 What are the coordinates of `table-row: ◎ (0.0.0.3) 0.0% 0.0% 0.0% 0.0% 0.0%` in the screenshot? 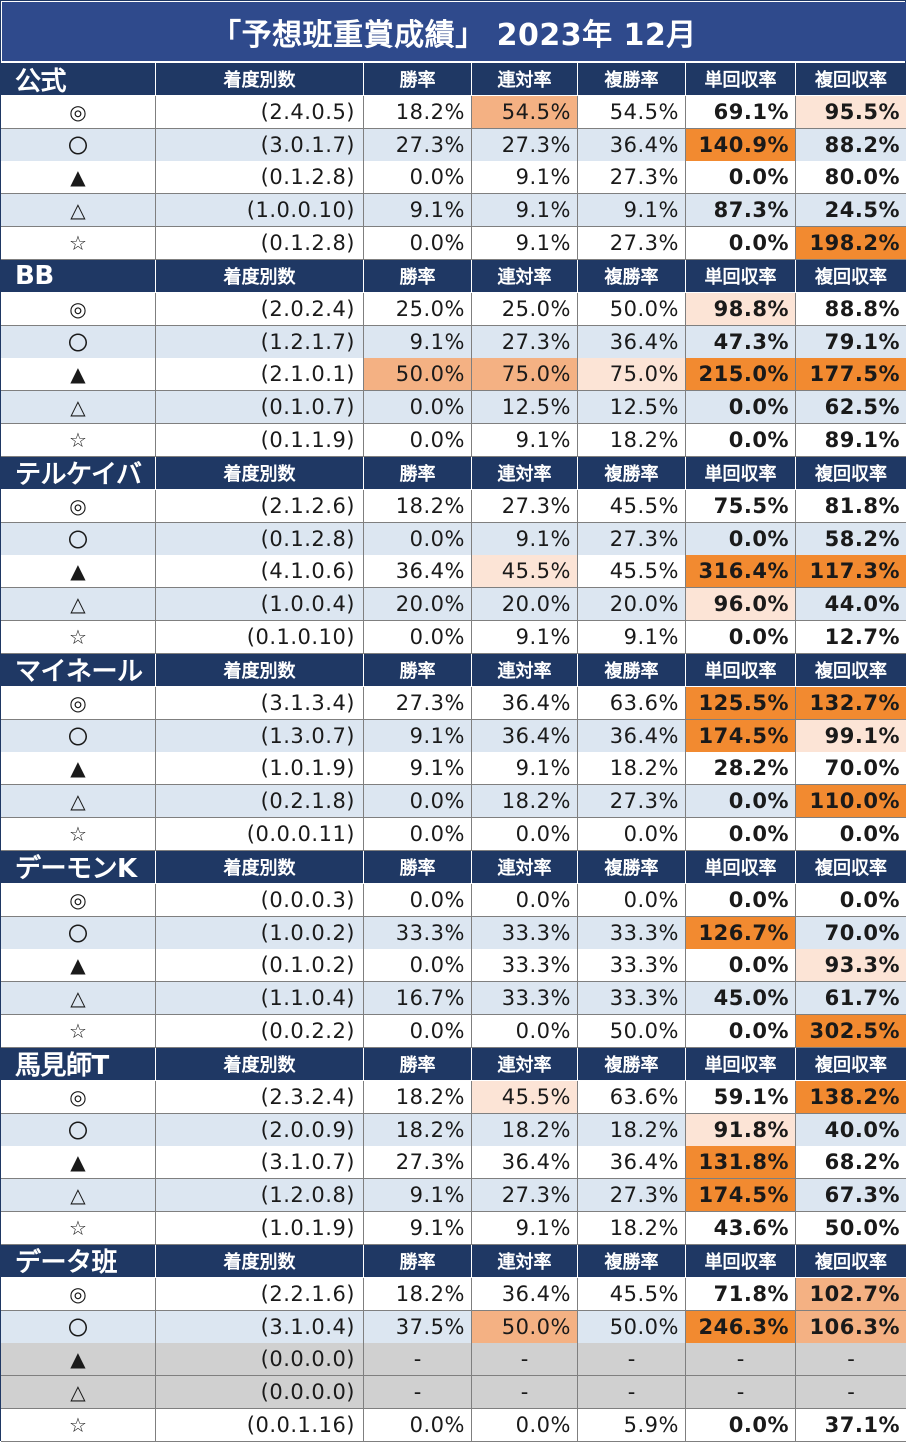 It's located at (453, 900).